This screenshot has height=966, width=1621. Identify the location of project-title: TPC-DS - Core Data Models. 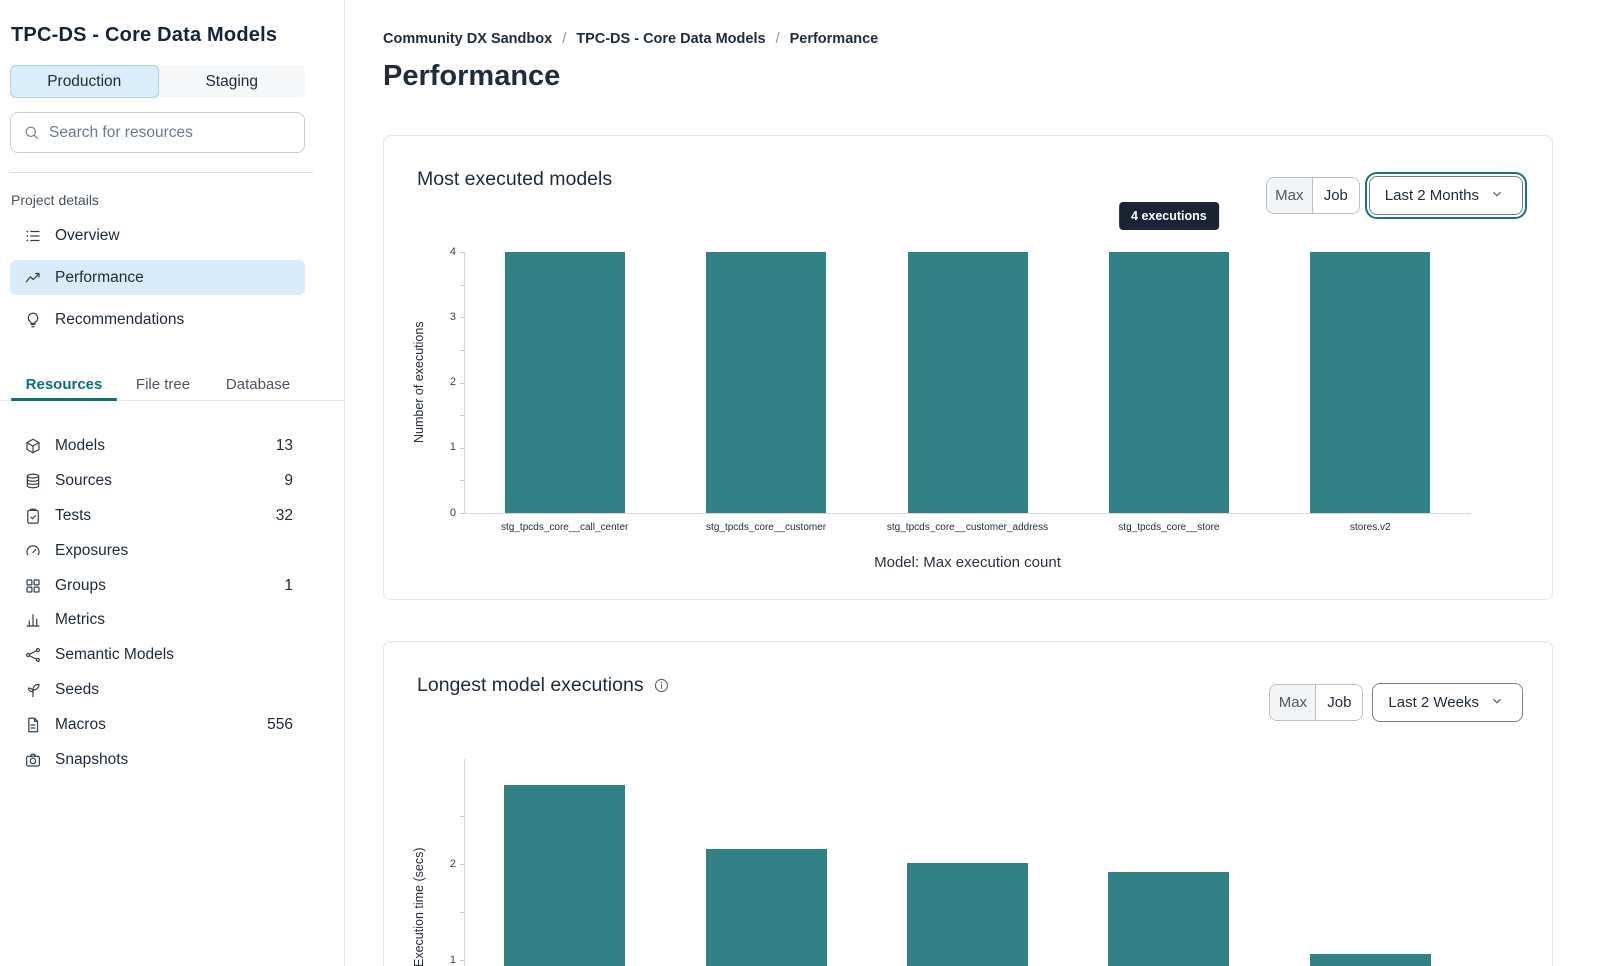
(144, 35).